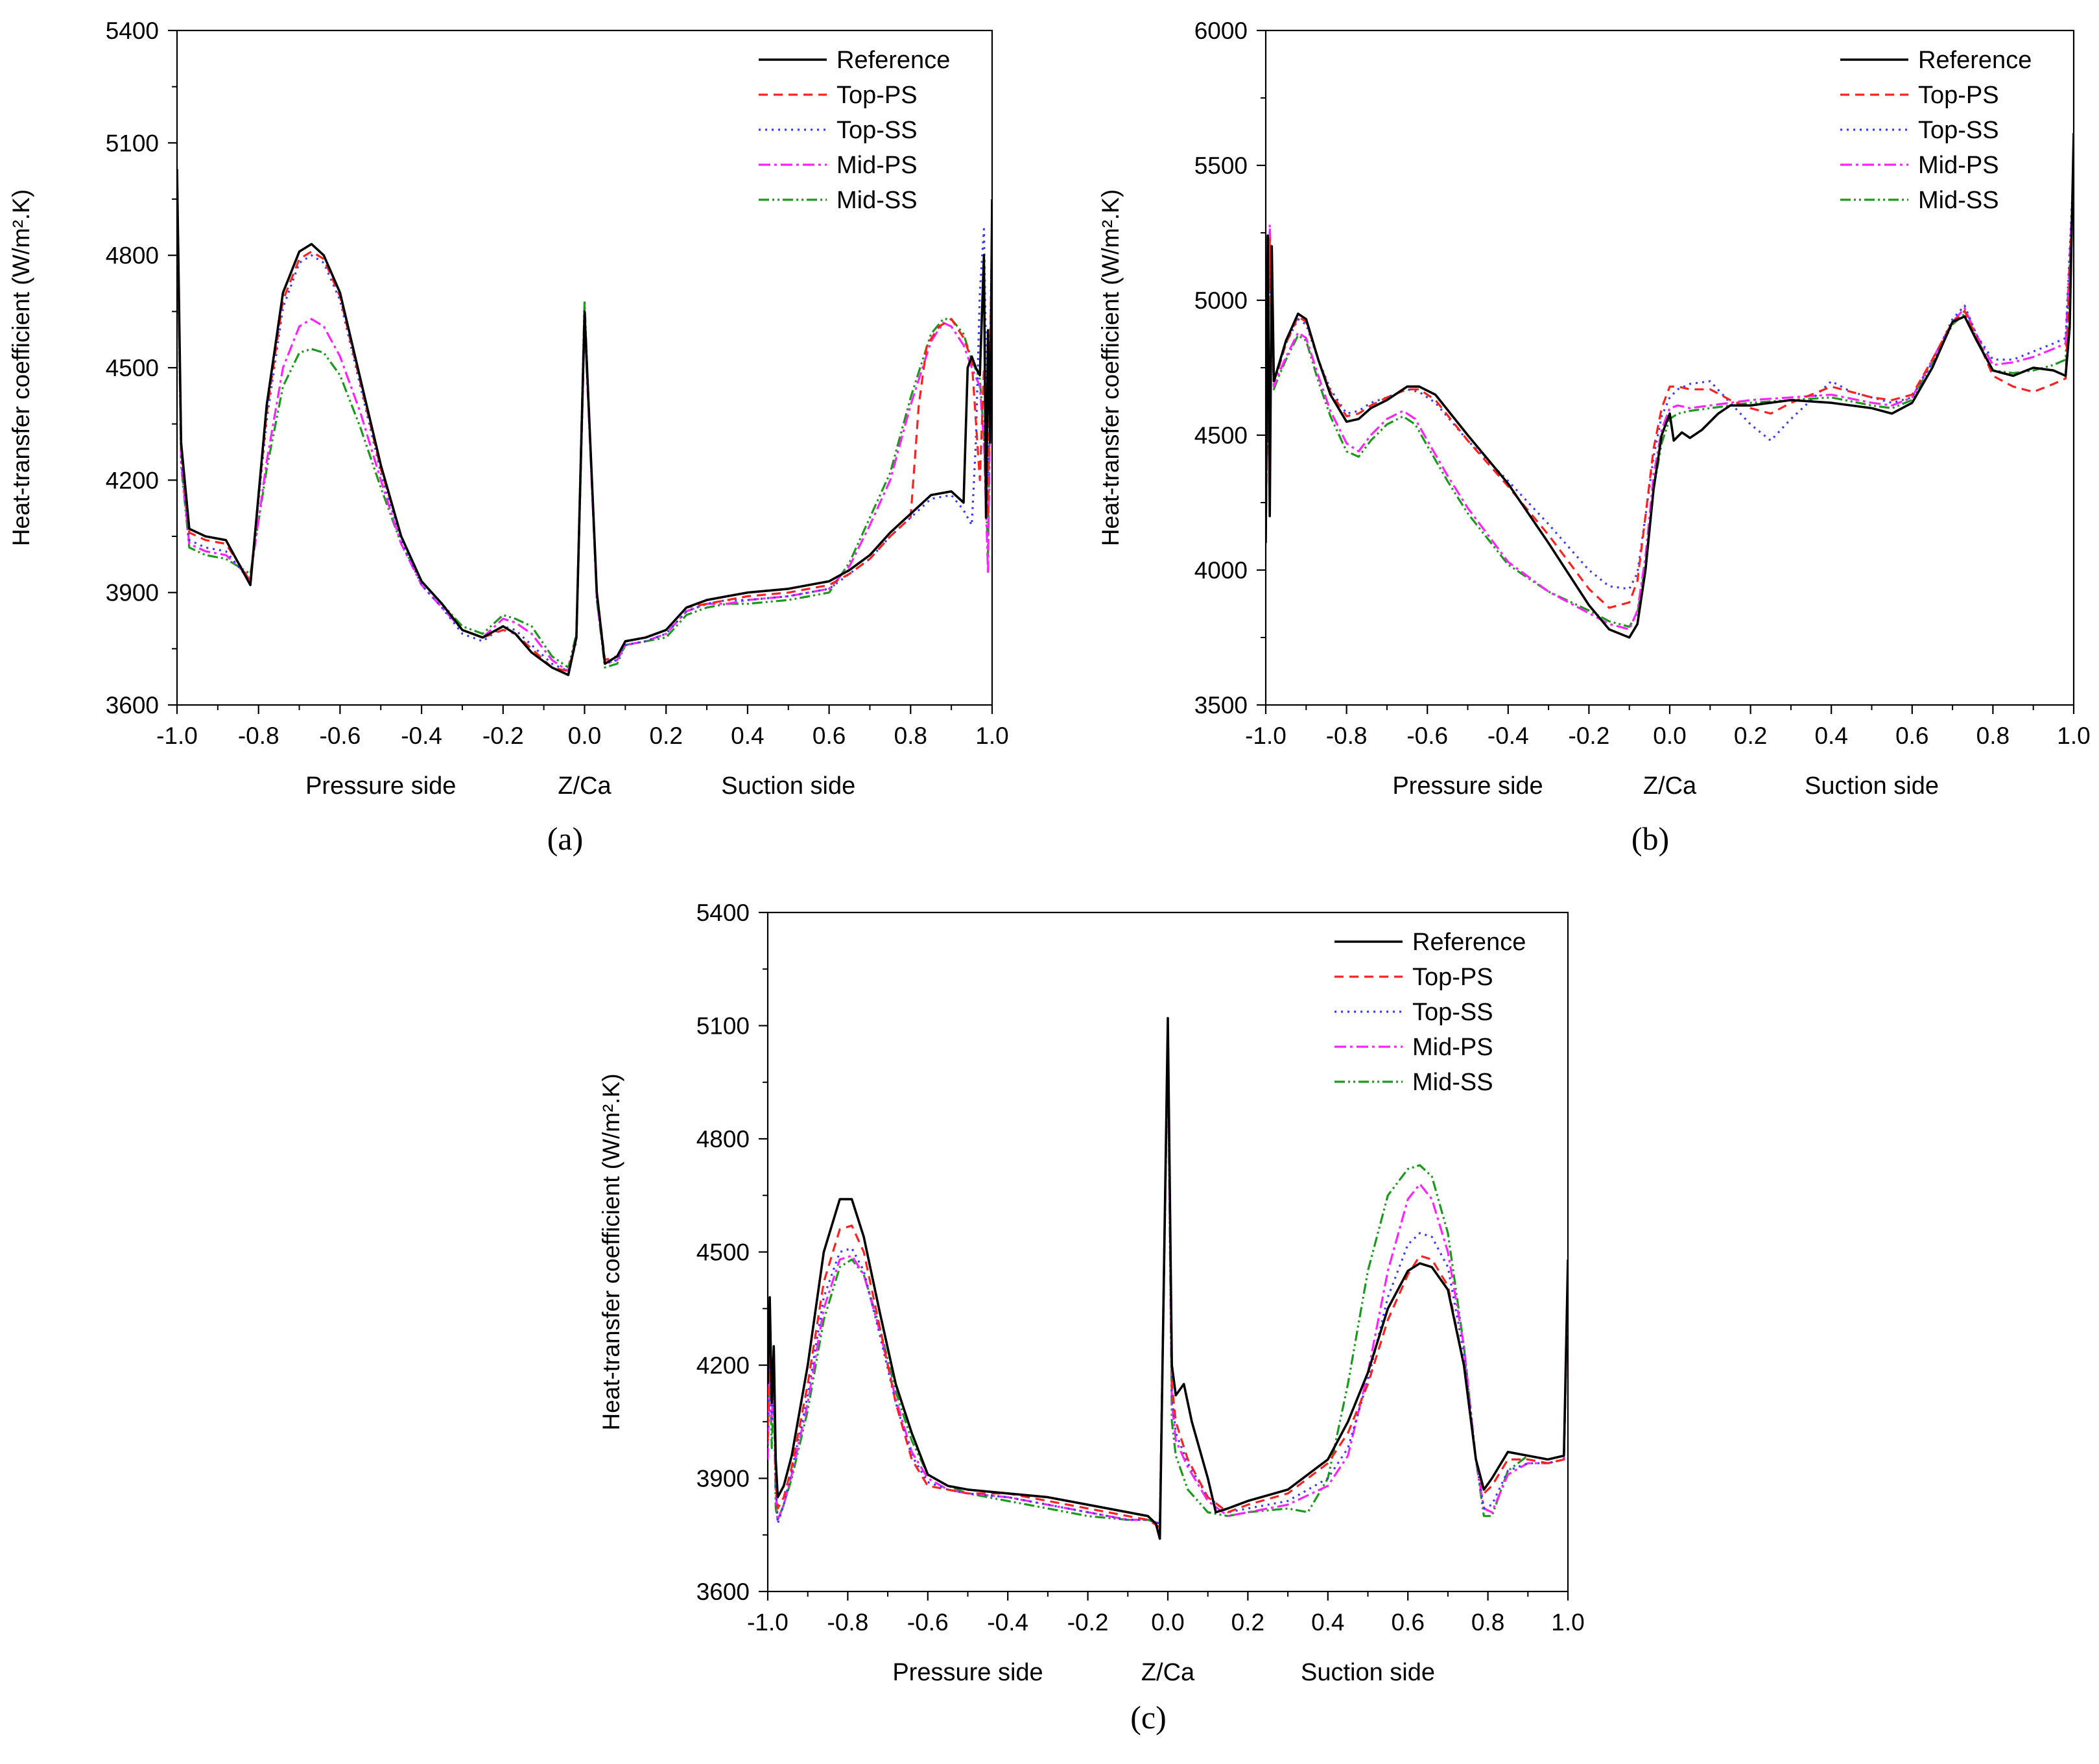 This screenshot has height=1764, width=2099. What do you see at coordinates (1650, 838) in the screenshot?
I see `panel-label: (b)` at bounding box center [1650, 838].